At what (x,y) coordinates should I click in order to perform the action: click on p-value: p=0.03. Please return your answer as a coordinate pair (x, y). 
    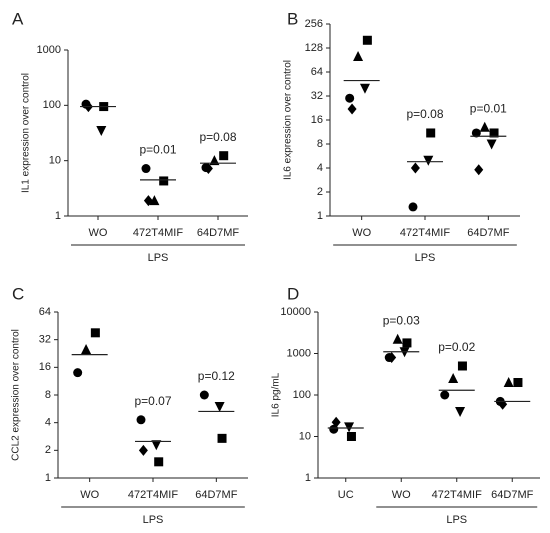
    Looking at the image, I should click on (401, 320).